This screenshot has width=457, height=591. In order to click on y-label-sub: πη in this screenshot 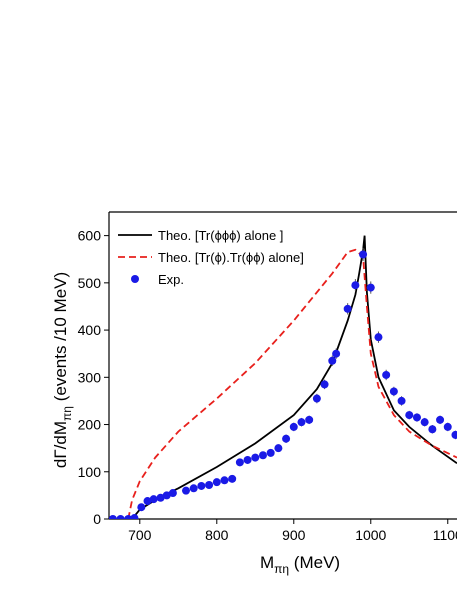, I will do `click(67, 413)`.